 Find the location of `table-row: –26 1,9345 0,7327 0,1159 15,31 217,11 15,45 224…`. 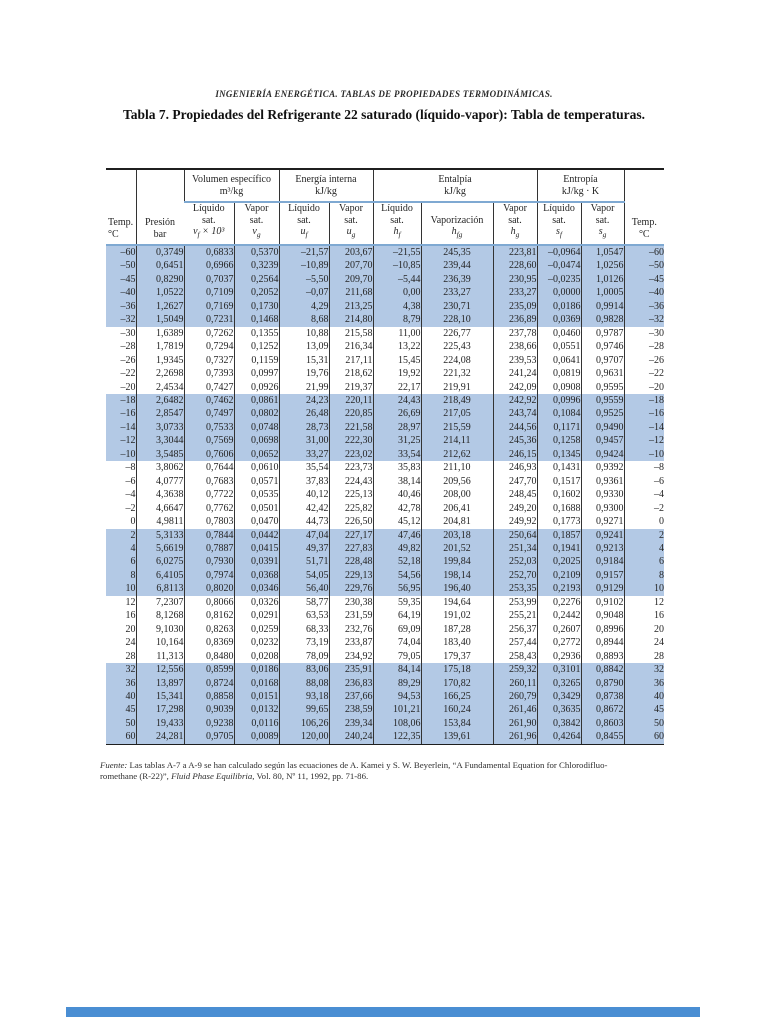

table-row: –26 1,9345 0,7327 0,1159 15,31 217,11 15,45 224… is located at coordinates (385, 360).